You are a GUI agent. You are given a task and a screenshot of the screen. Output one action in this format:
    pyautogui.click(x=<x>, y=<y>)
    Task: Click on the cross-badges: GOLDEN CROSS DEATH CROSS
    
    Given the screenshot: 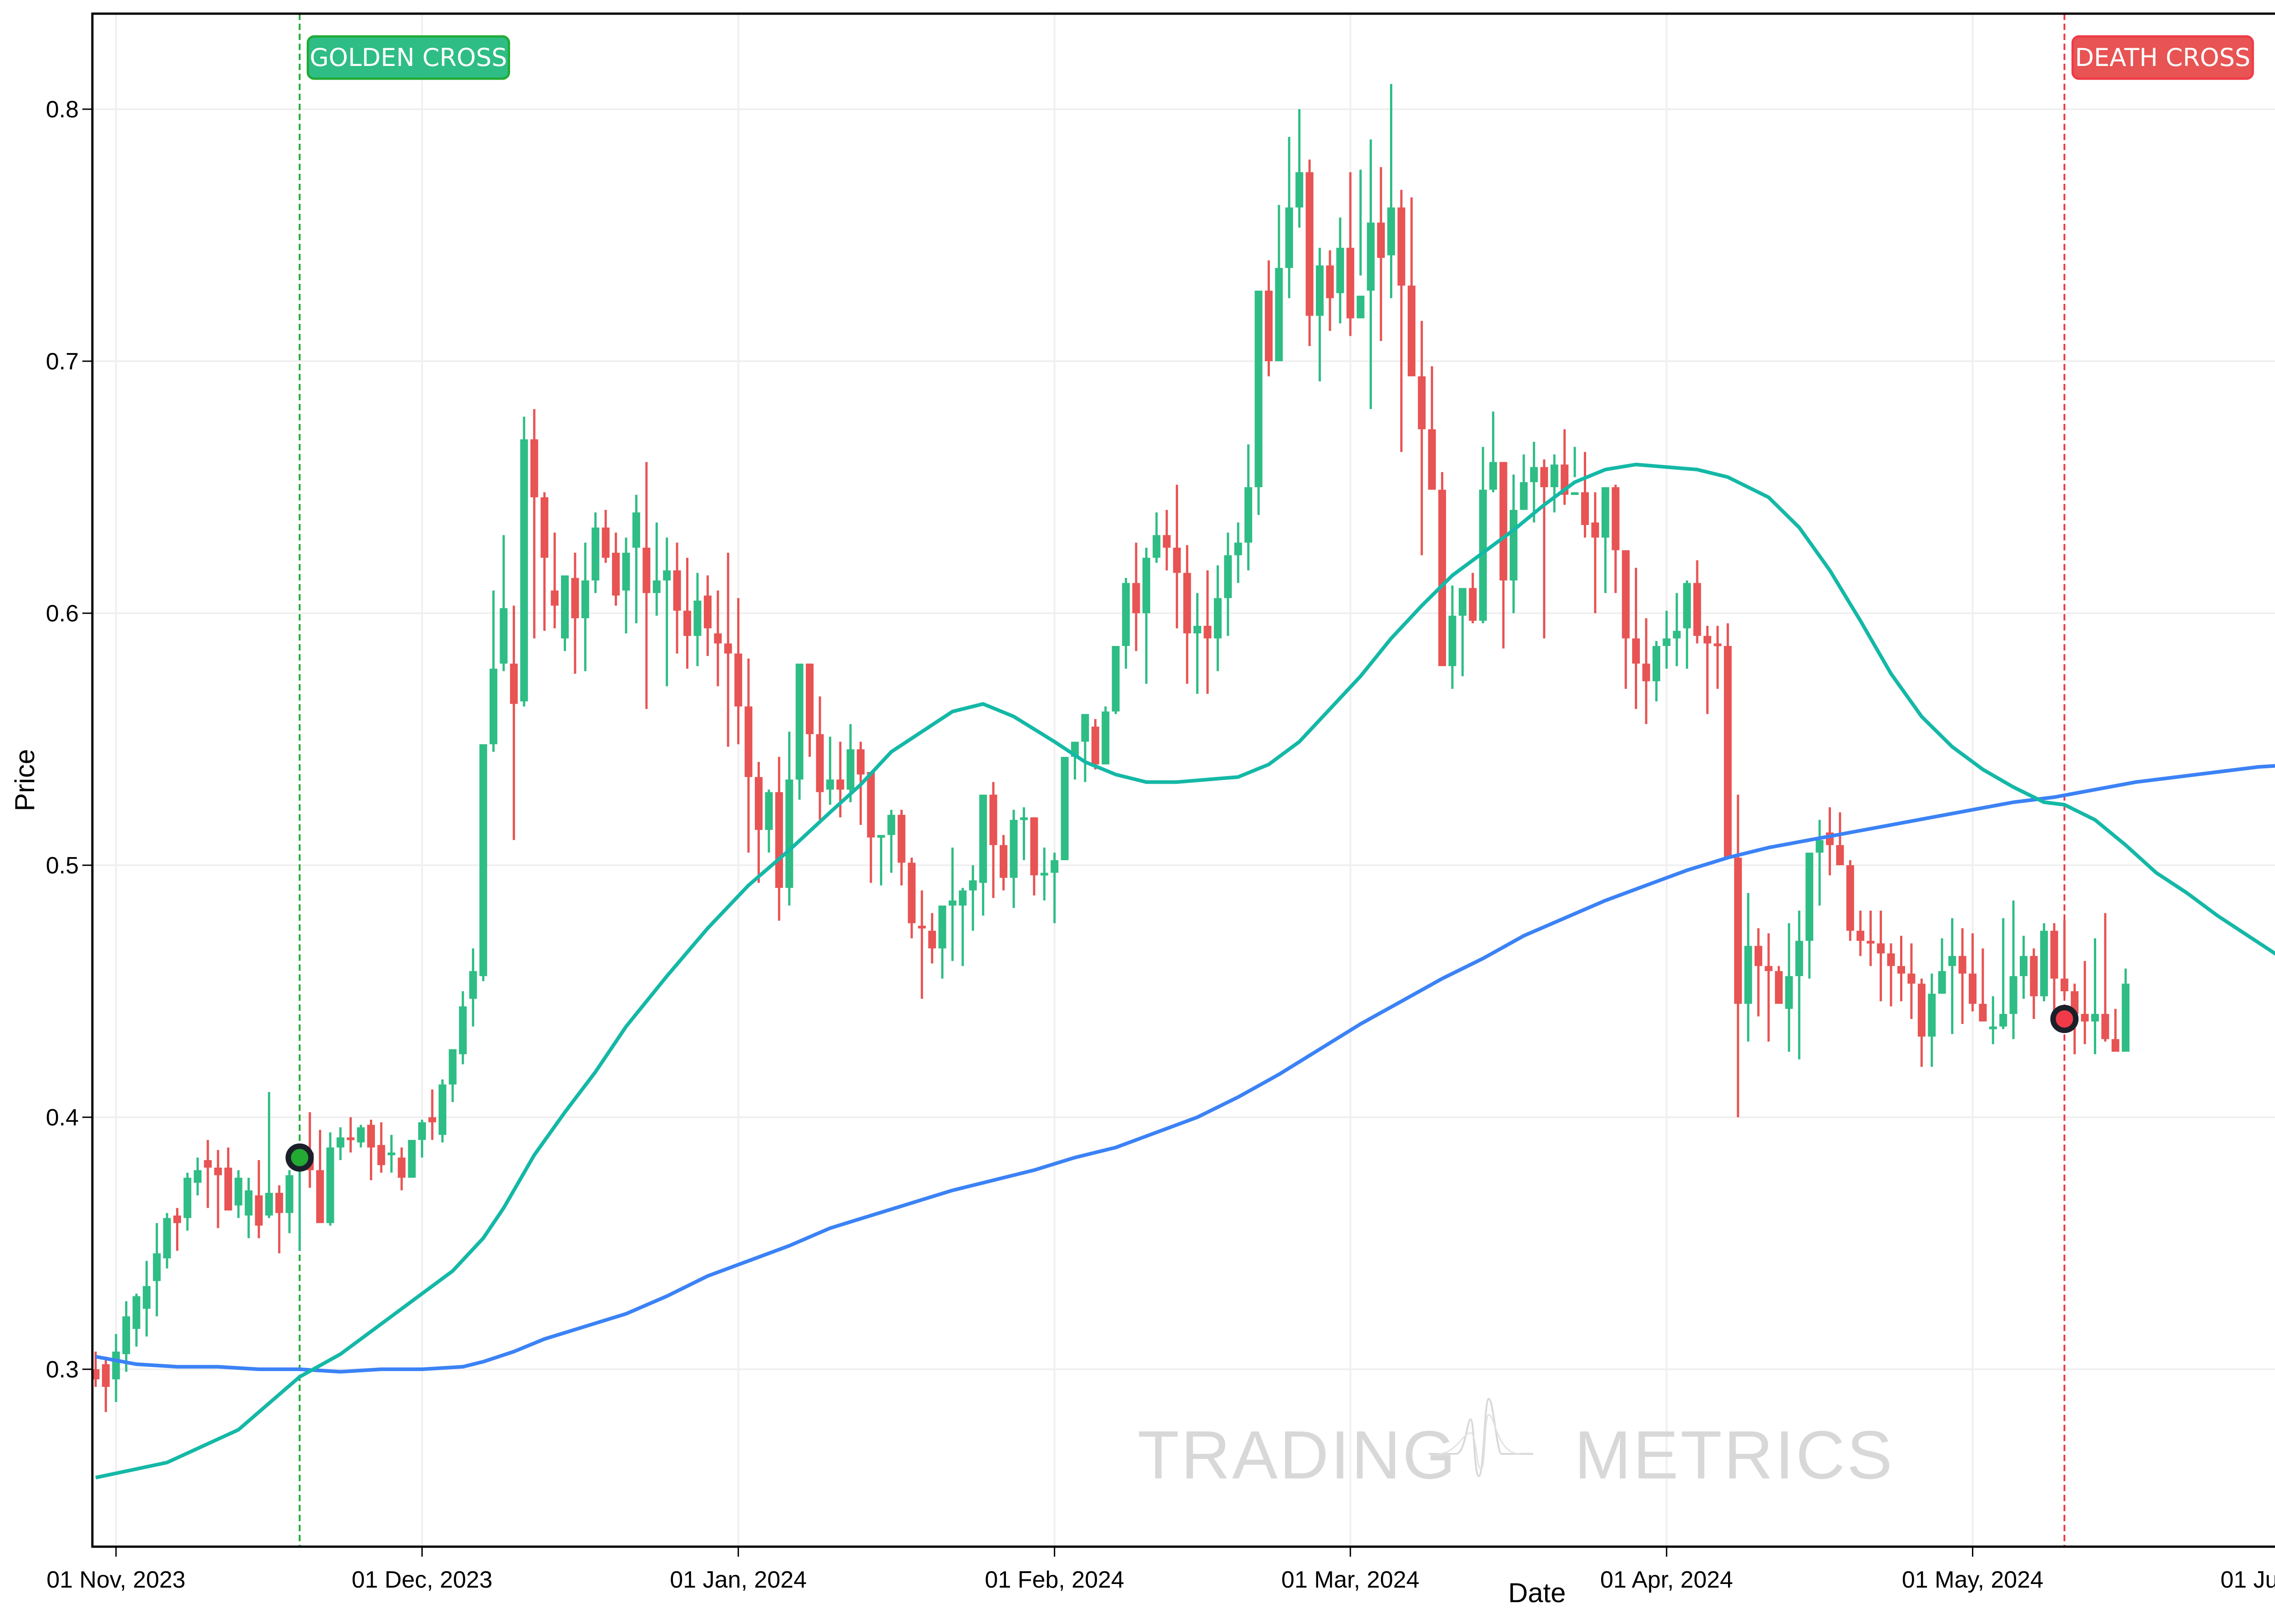 What is the action you would take?
    pyautogui.click(x=1281, y=57)
    